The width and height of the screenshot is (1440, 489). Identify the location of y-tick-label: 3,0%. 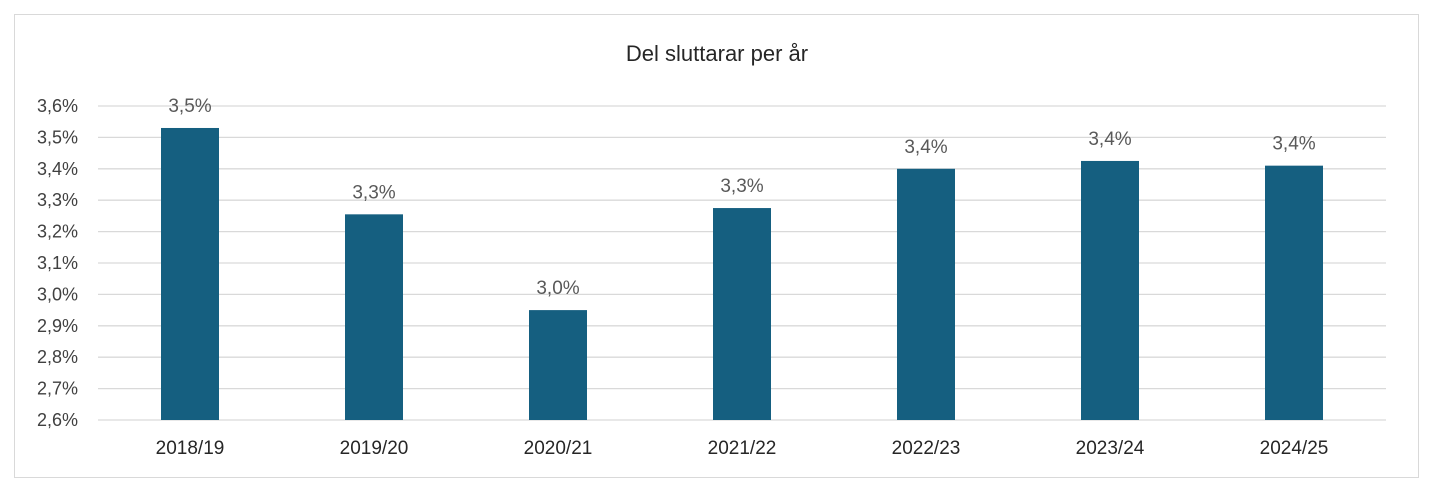
(57, 294).